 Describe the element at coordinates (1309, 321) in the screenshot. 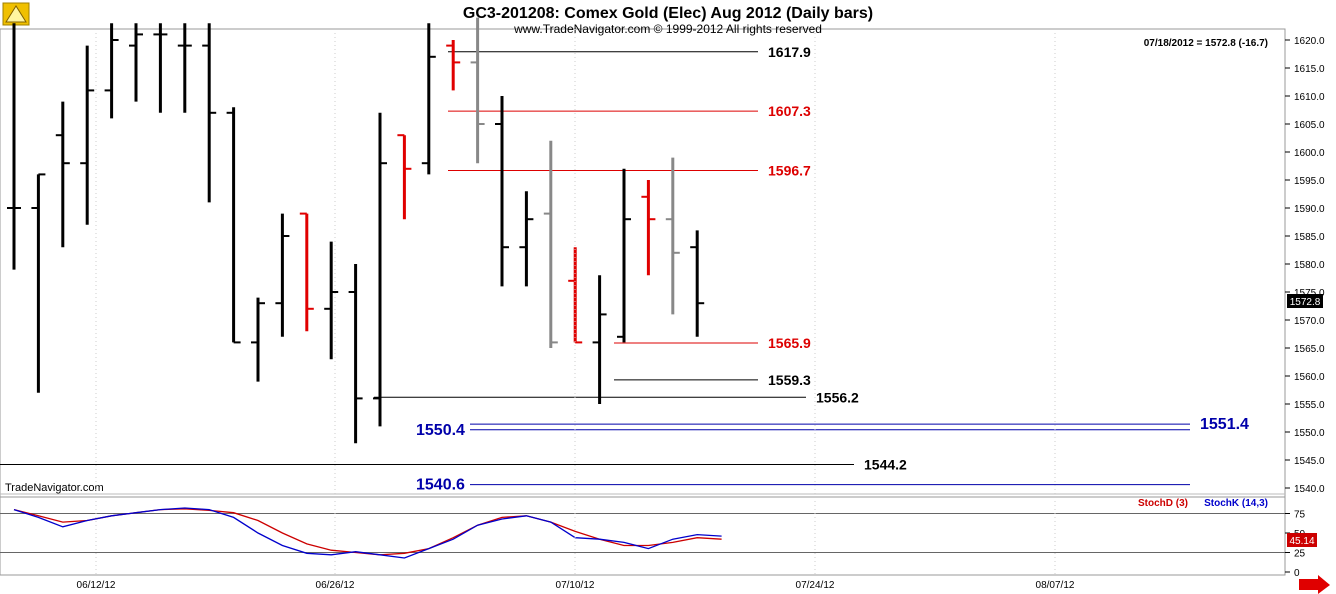

I see `price-y-tick-label: 1570.0` at that location.